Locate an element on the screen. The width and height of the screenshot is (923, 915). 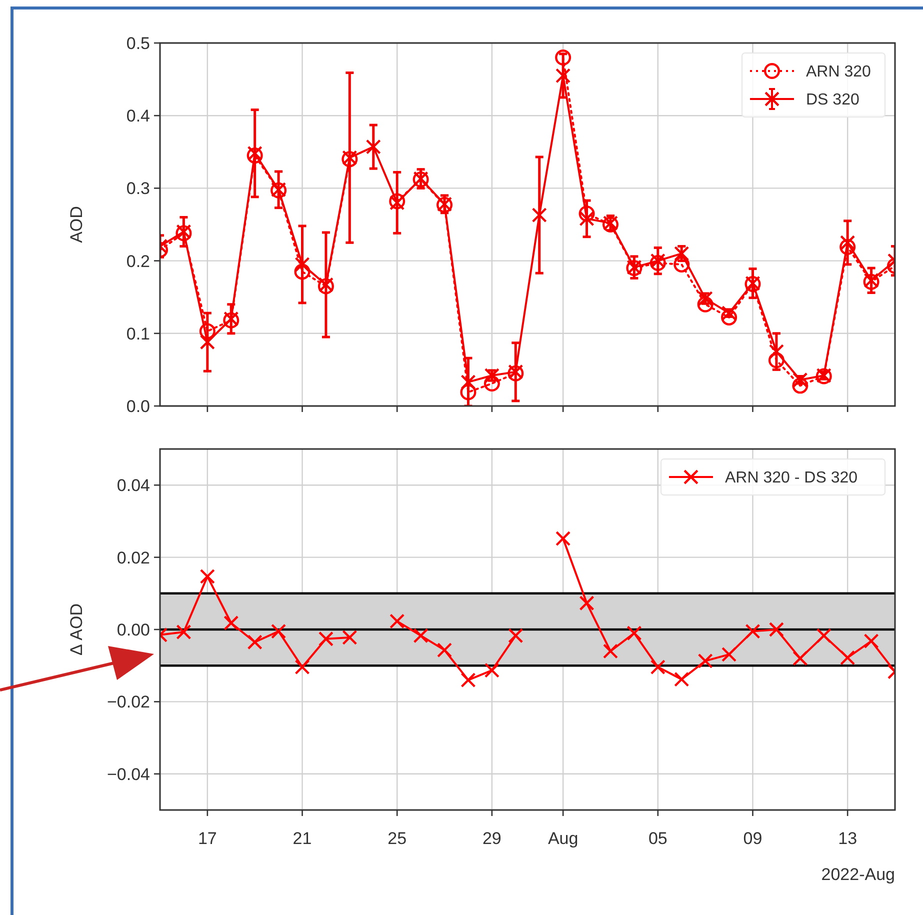
legend-label: ARN 320 - DS 320 is located at coordinates (791, 478).